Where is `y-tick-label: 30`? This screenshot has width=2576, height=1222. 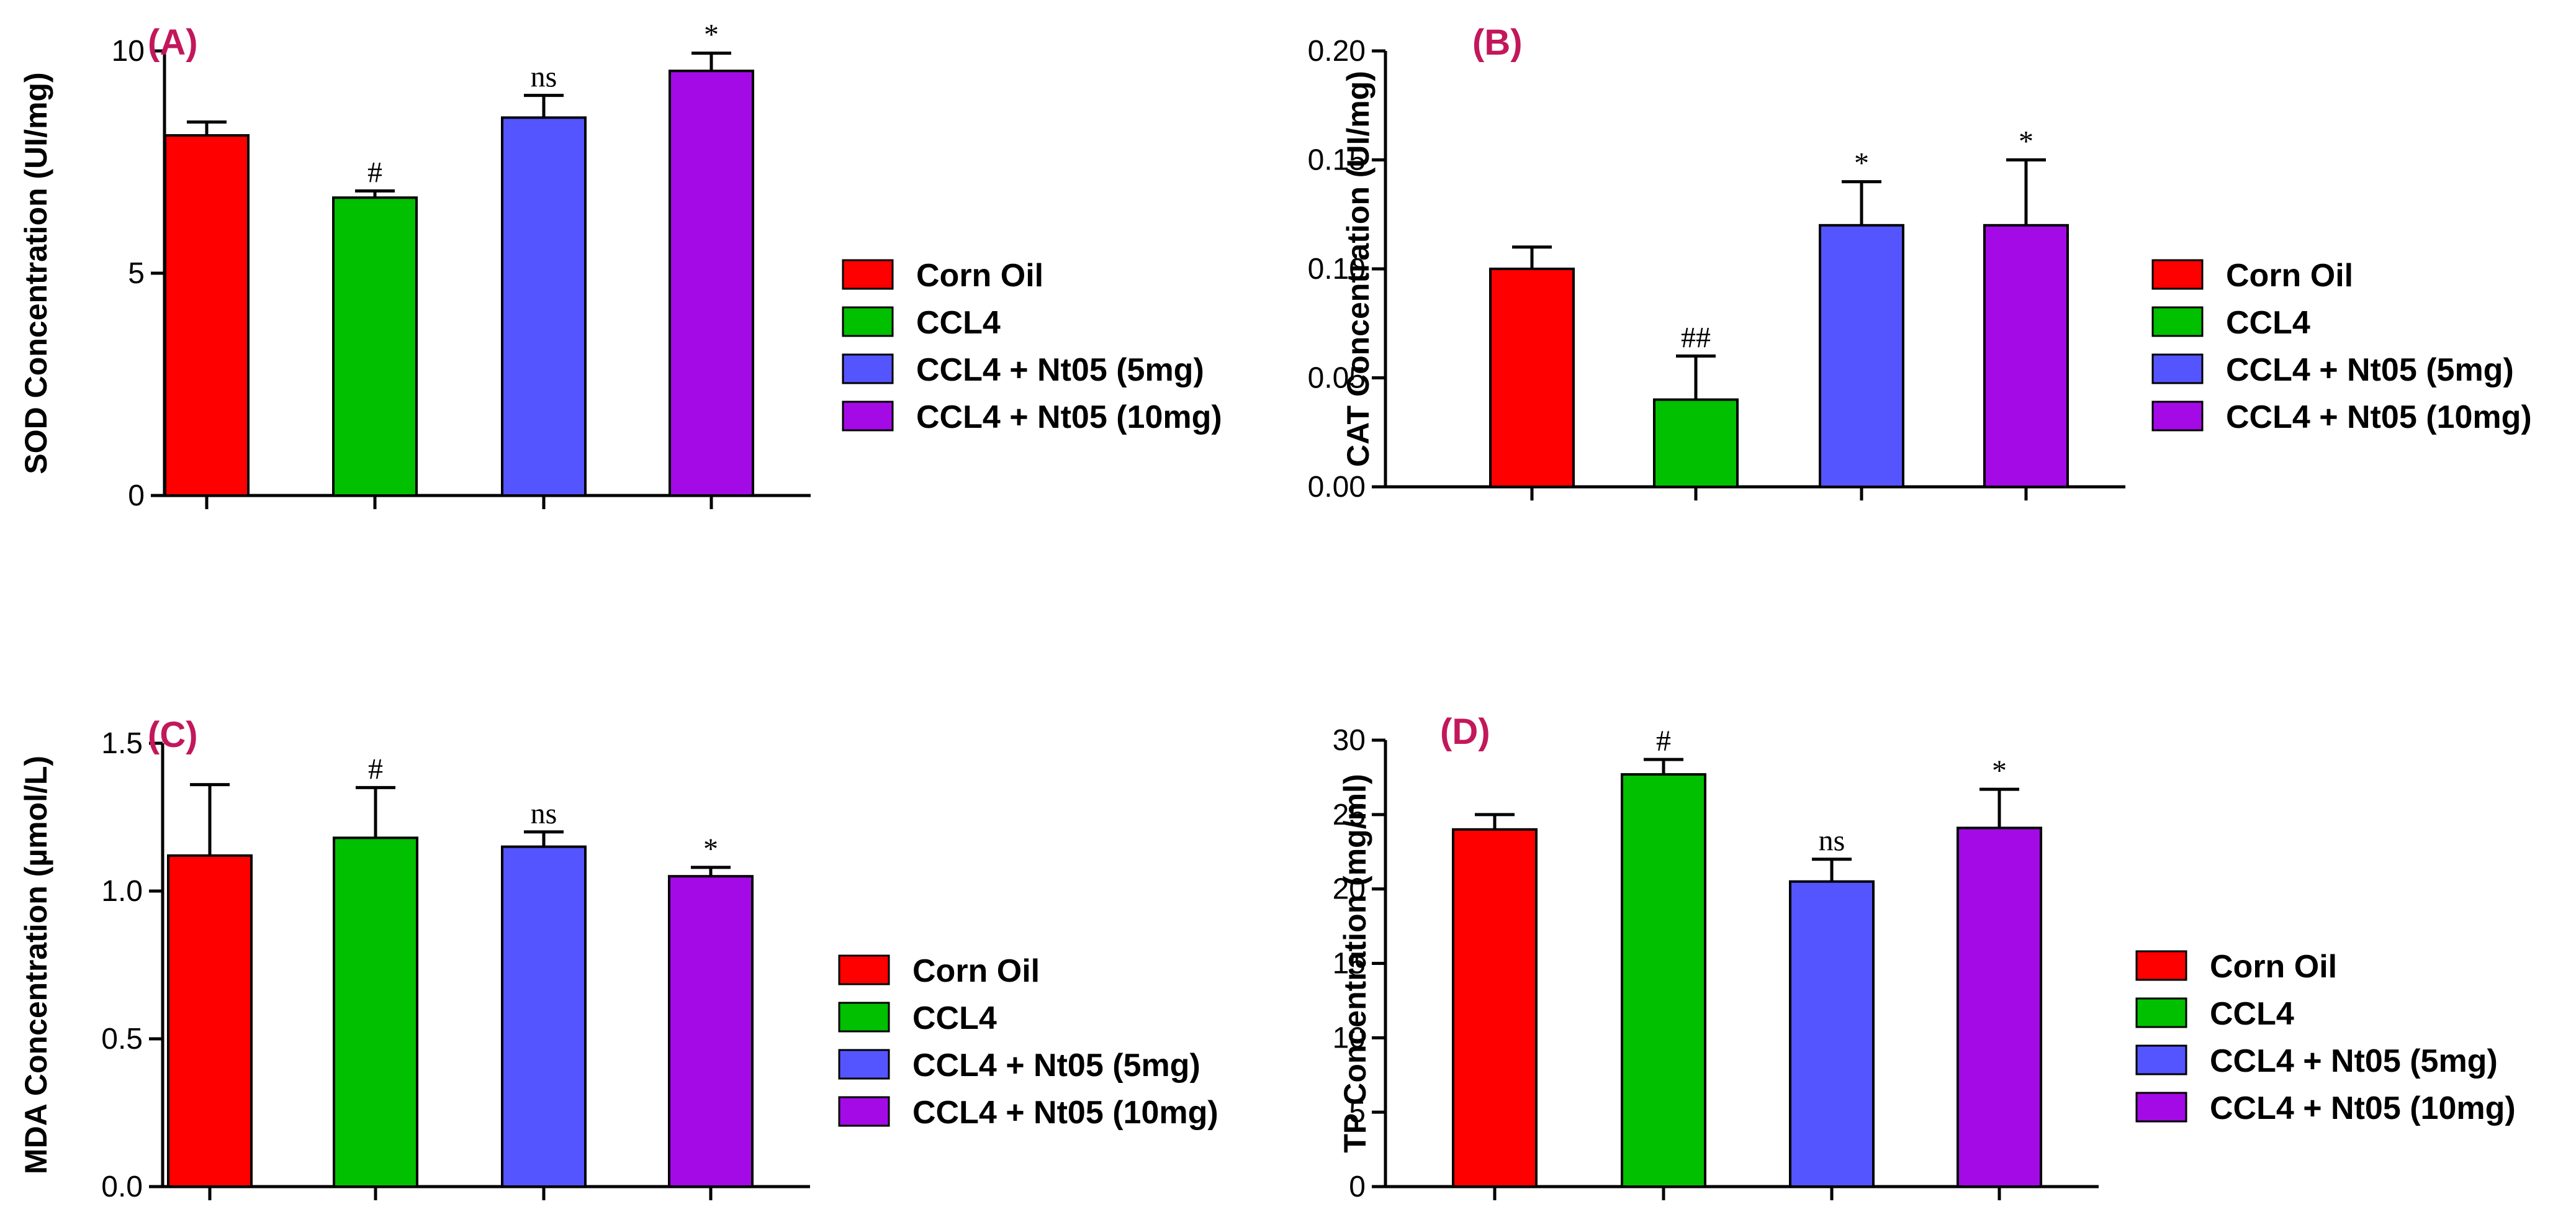 y-tick-label: 30 is located at coordinates (1349, 741).